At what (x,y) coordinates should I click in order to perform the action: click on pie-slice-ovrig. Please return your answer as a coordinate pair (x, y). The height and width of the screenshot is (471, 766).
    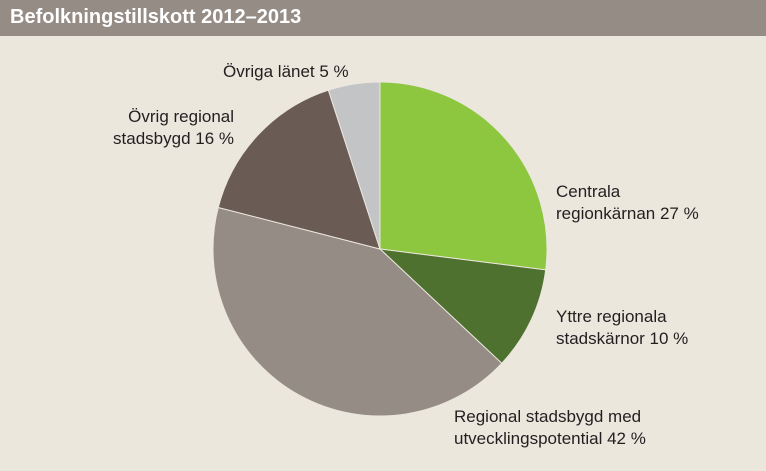
    Looking at the image, I should click on (299, 169).